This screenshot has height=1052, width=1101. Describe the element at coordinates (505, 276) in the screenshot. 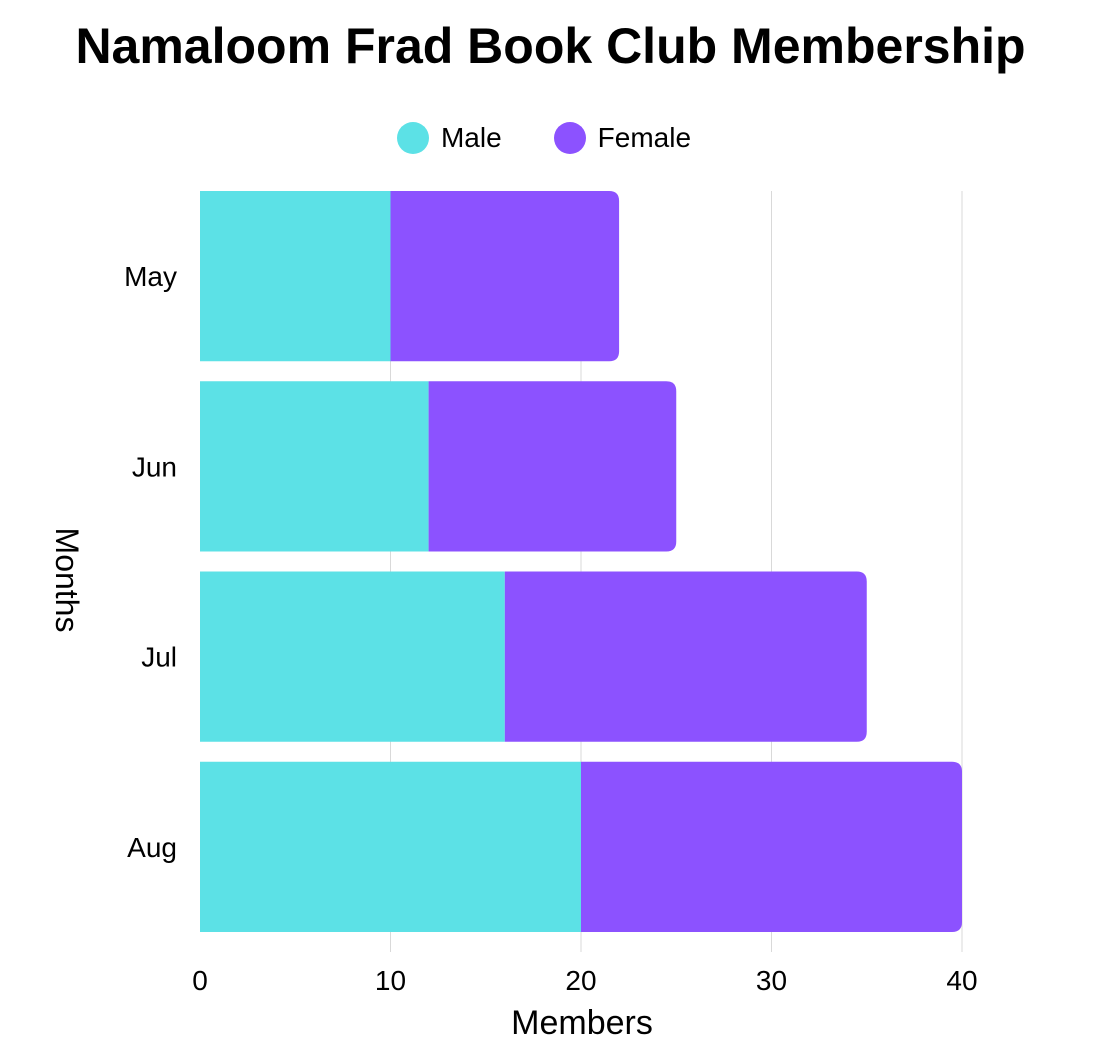

I see `bar-female-may` at that location.